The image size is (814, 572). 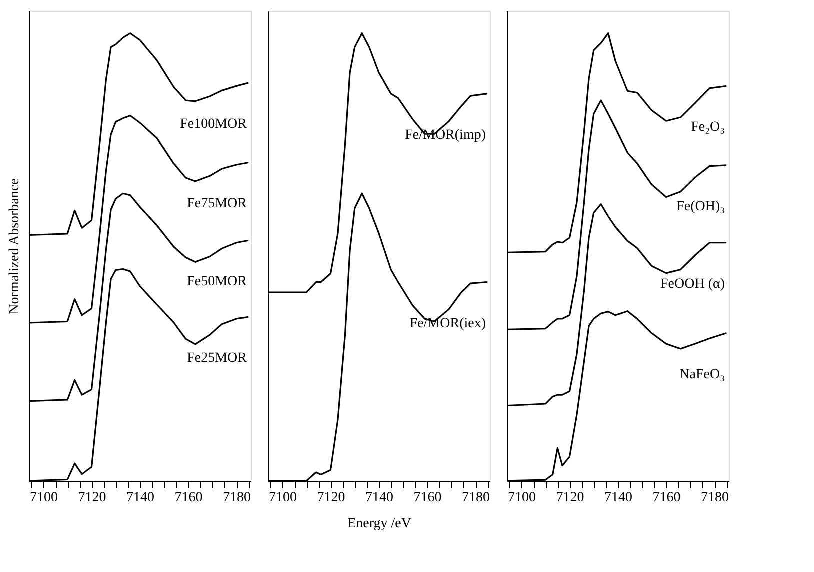 I want to click on x-axis-title: Energy /eV, so click(x=380, y=524).